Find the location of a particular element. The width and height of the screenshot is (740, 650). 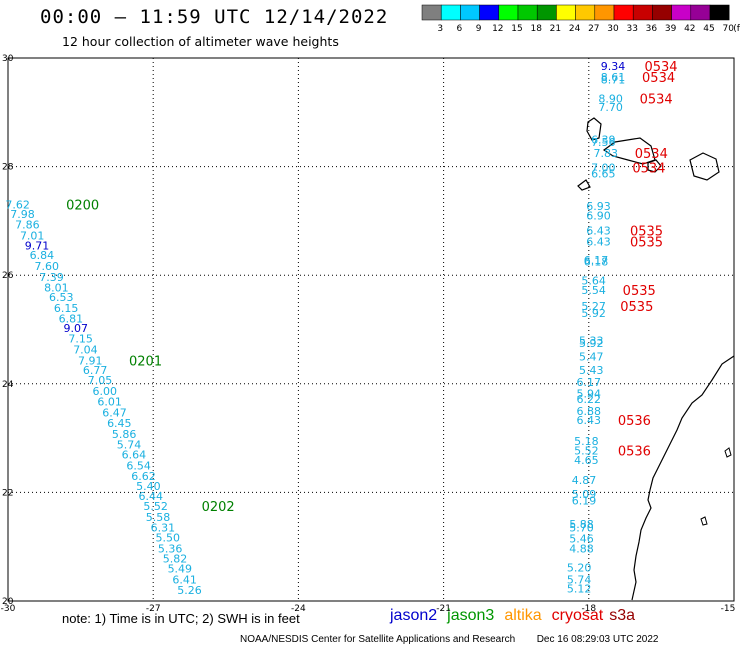

wave-height-point: 6.45 is located at coordinates (119, 423).